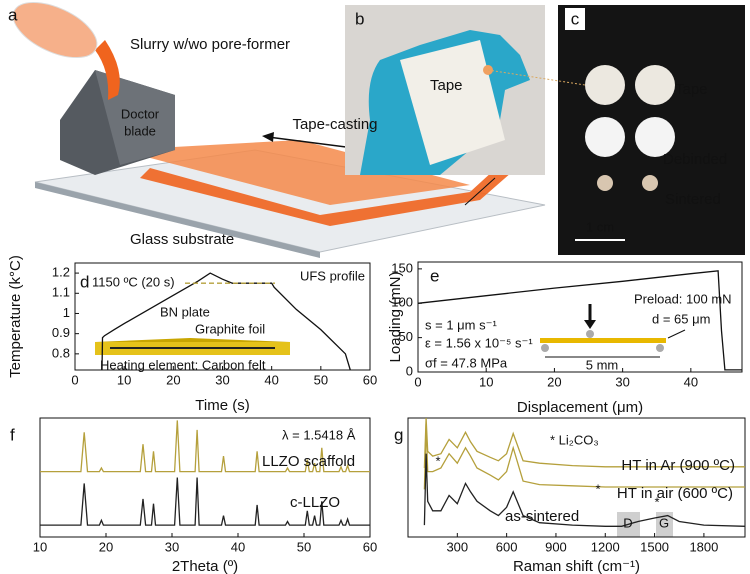  What do you see at coordinates (55, 30) in the screenshot?
I see `beaker` at bounding box center [55, 30].